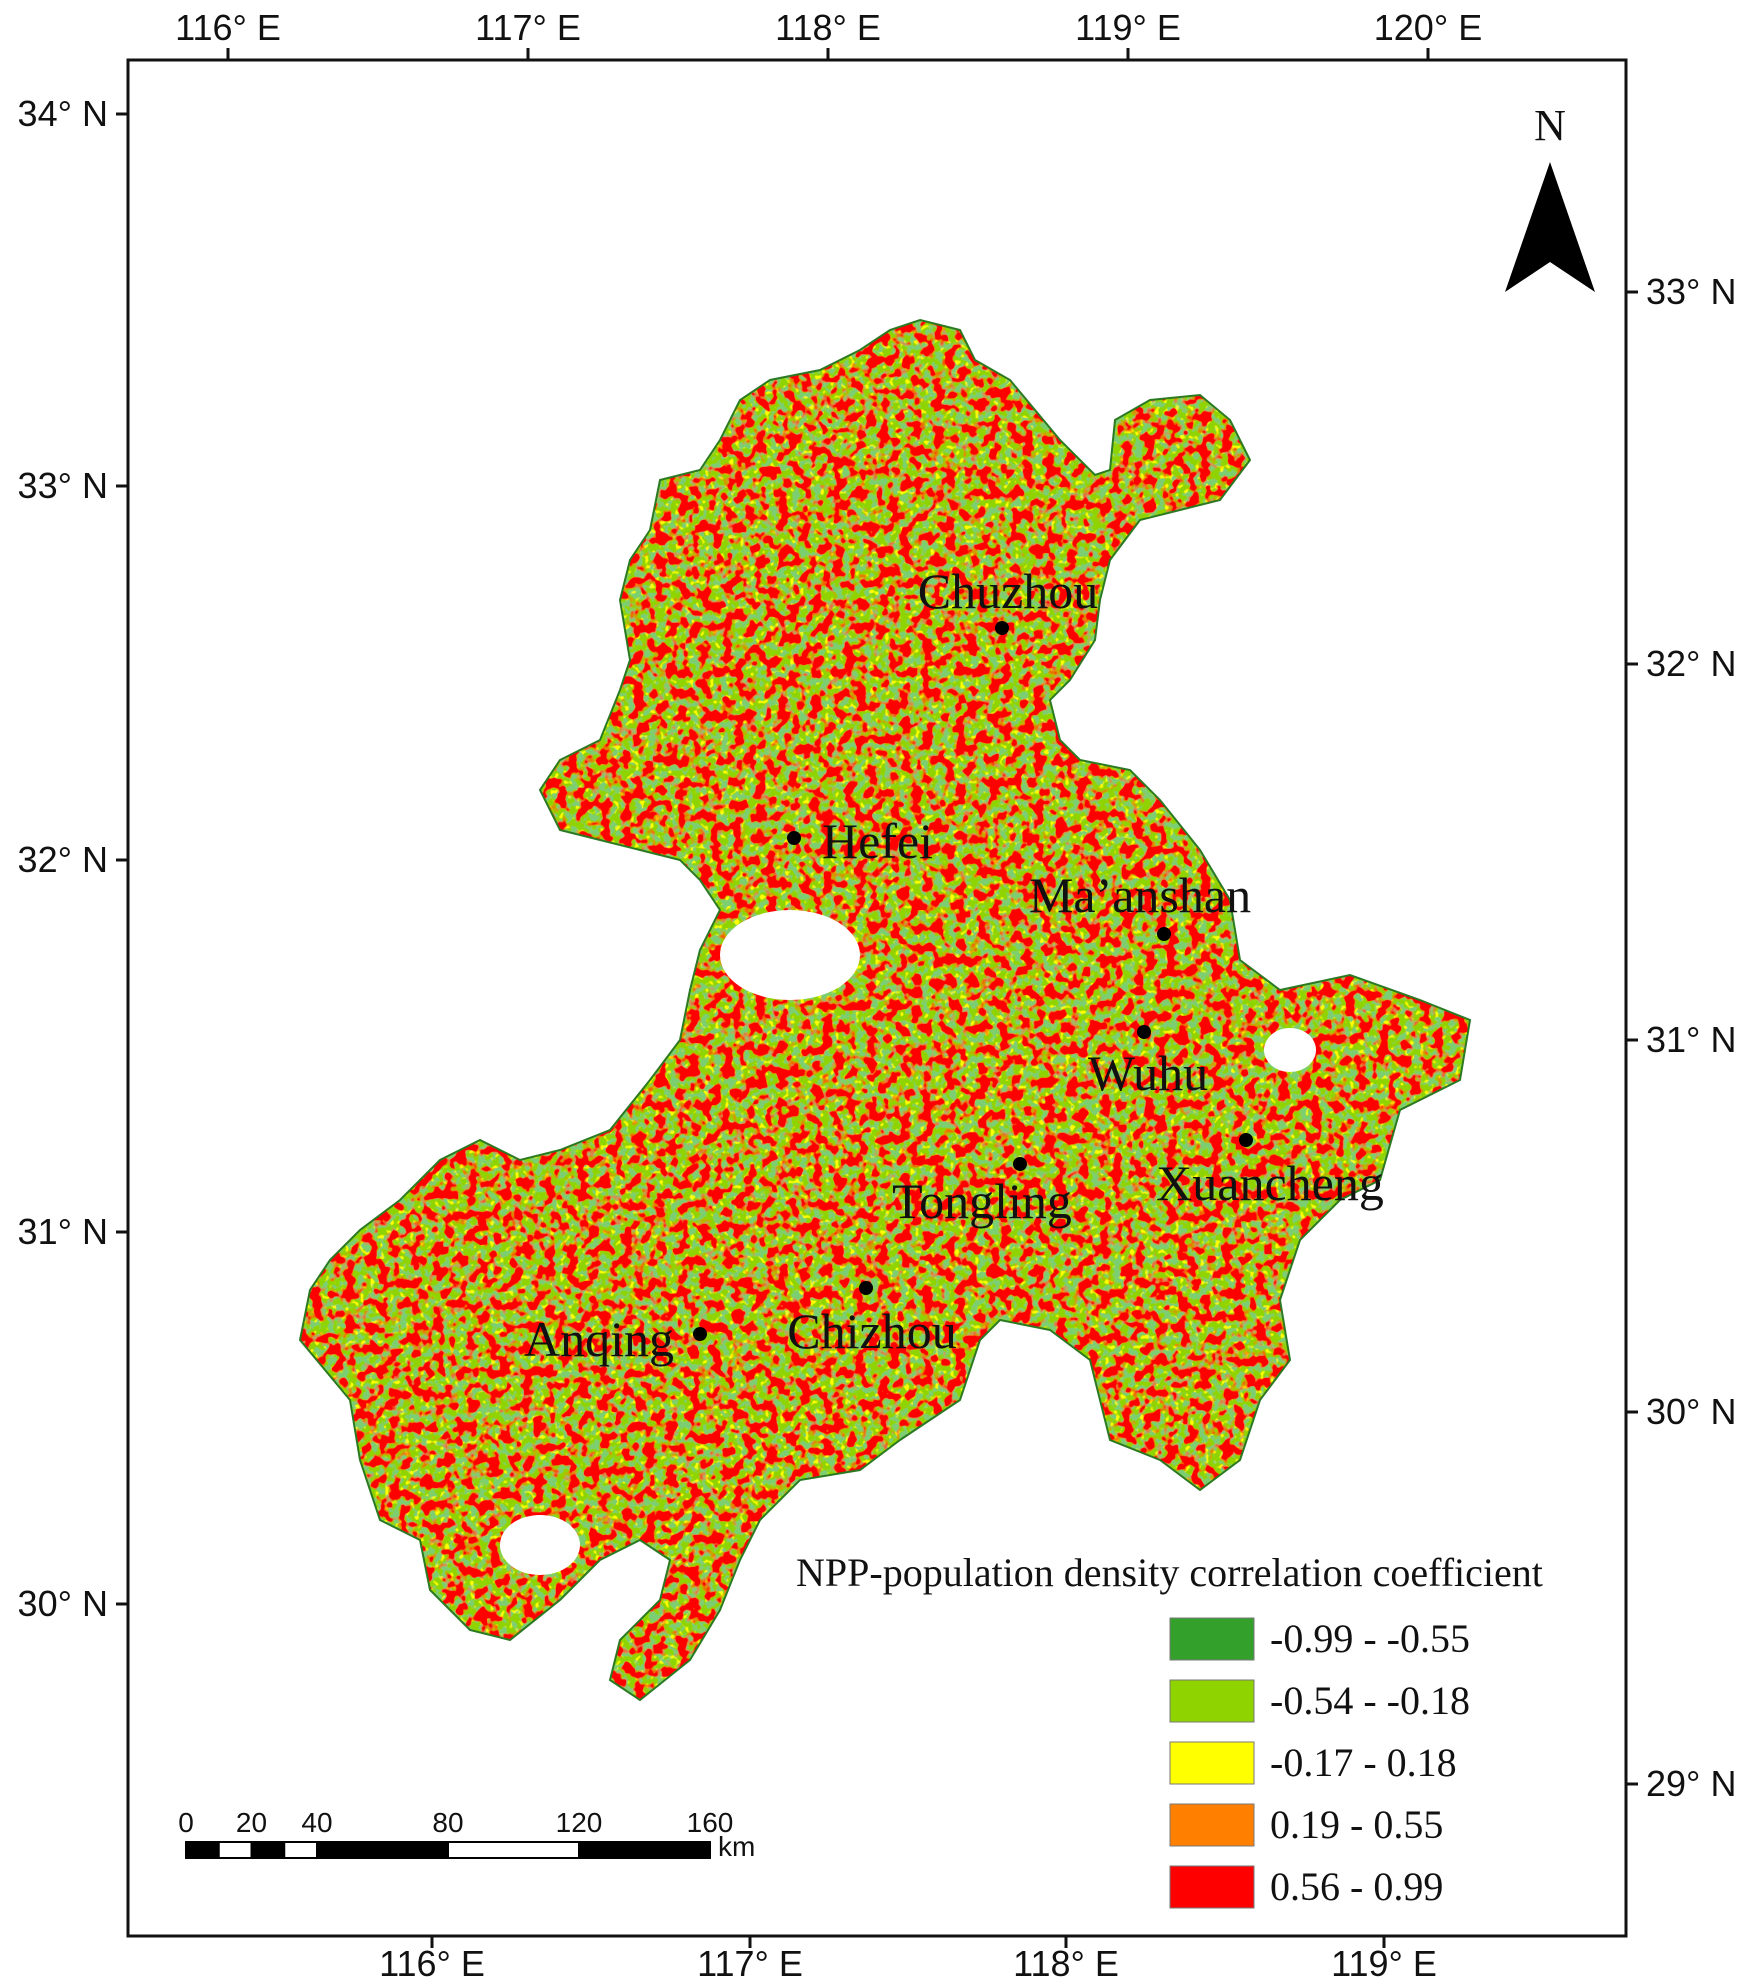 The width and height of the screenshot is (1760, 1984). What do you see at coordinates (1691, 663) in the screenshot?
I see `right-lat-label: 32° N` at bounding box center [1691, 663].